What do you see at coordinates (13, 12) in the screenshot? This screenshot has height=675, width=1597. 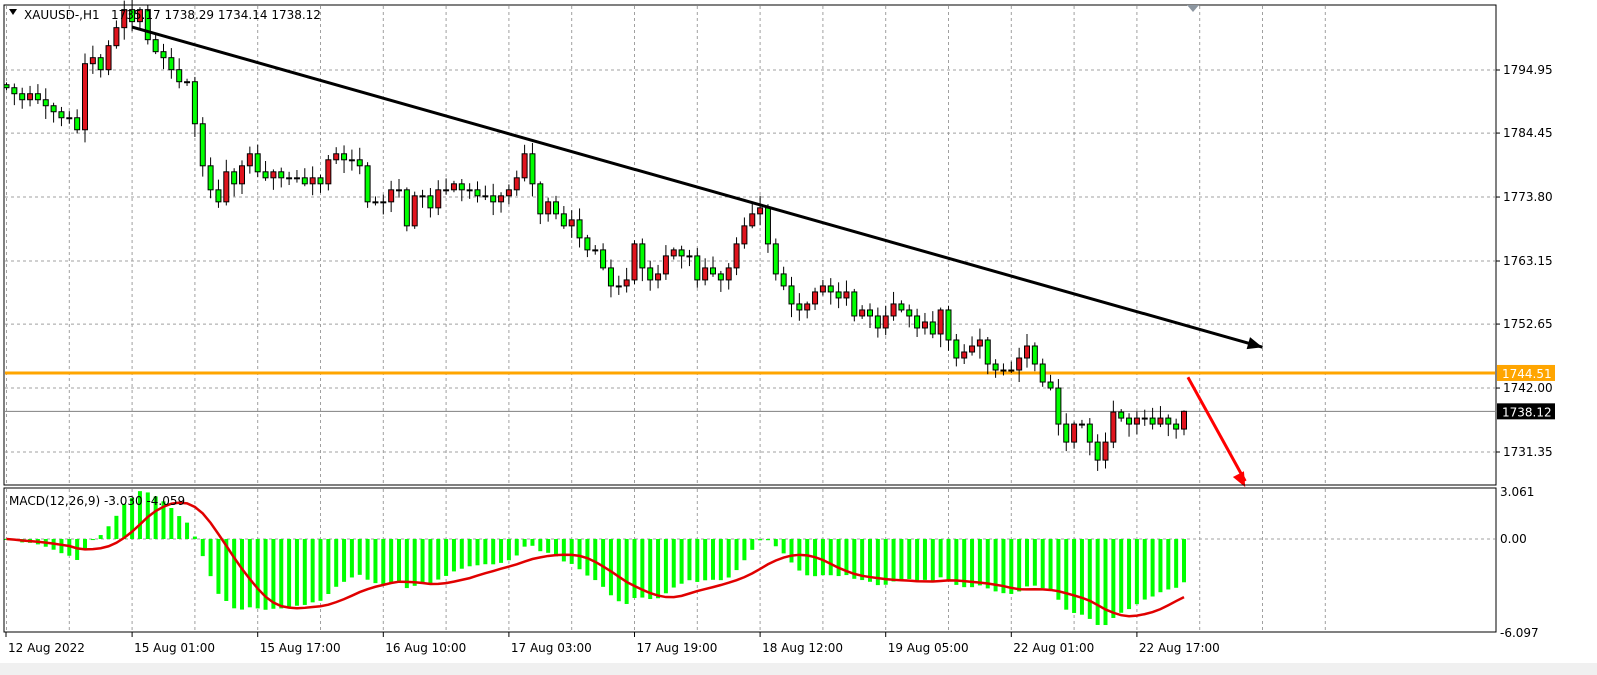 I see `triangle-down-icon` at bounding box center [13, 12].